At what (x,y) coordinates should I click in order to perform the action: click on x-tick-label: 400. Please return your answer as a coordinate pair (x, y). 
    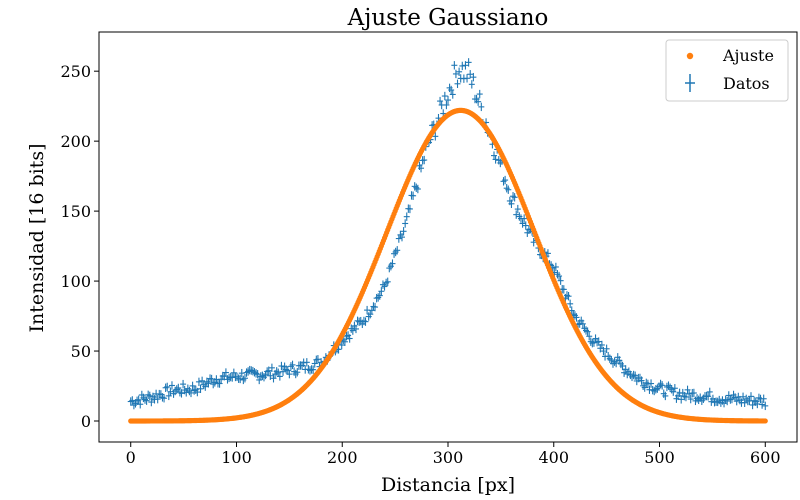
    Looking at the image, I should click on (553, 457).